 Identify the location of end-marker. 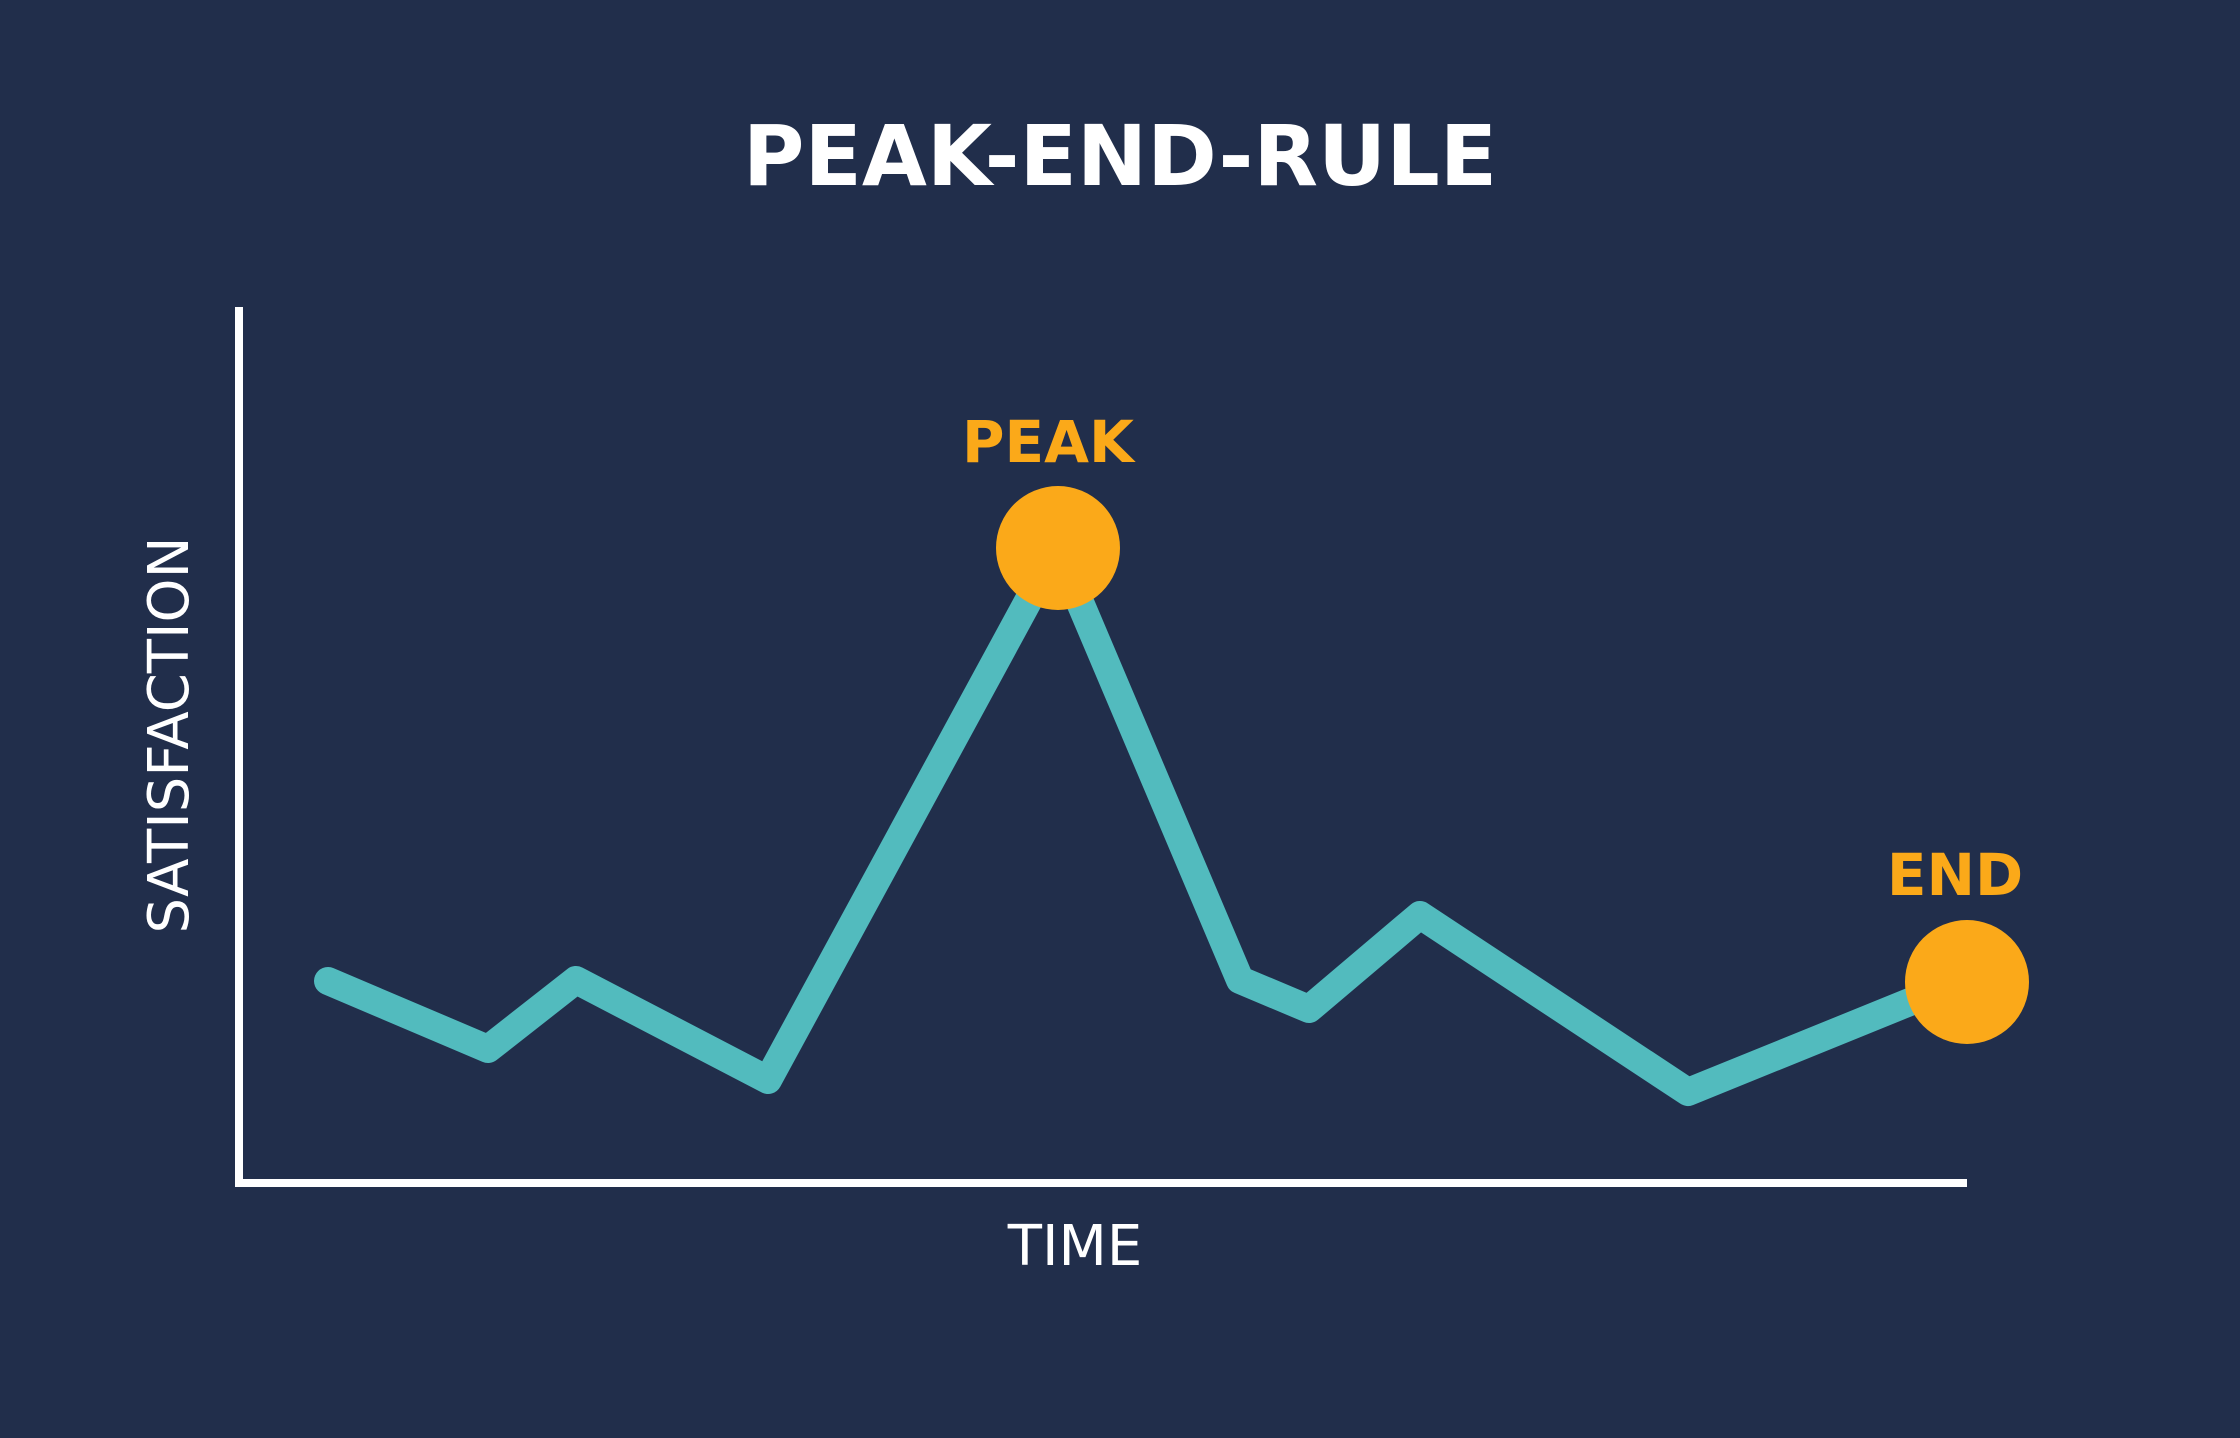
(1967, 982).